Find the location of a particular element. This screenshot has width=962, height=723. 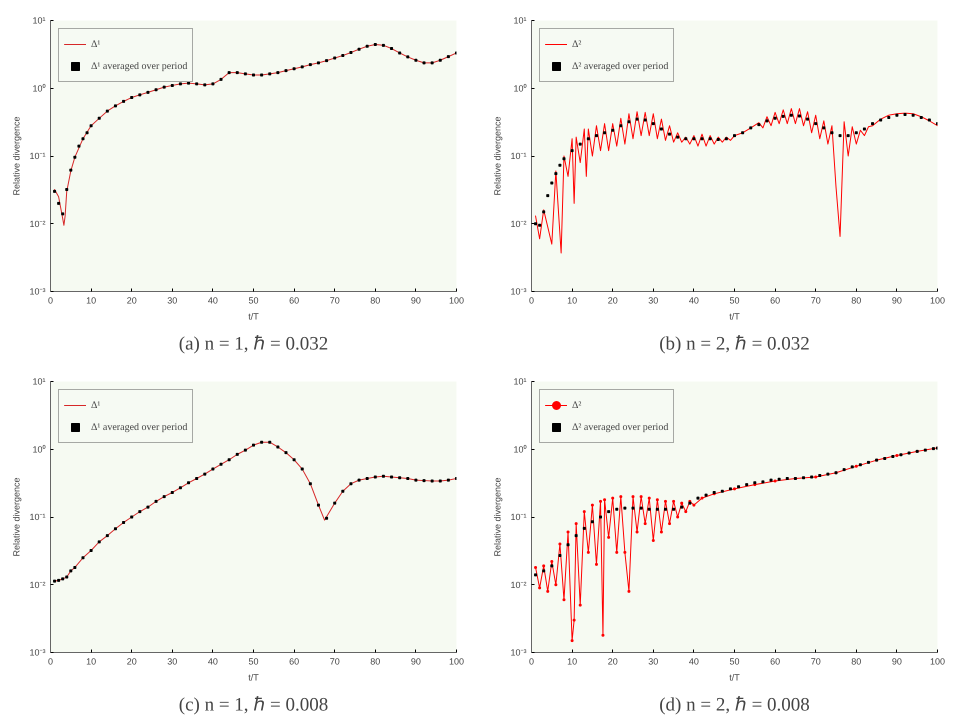

text: (c) n = 1, ℏ = 0.008 is located at coordinates (253, 705).